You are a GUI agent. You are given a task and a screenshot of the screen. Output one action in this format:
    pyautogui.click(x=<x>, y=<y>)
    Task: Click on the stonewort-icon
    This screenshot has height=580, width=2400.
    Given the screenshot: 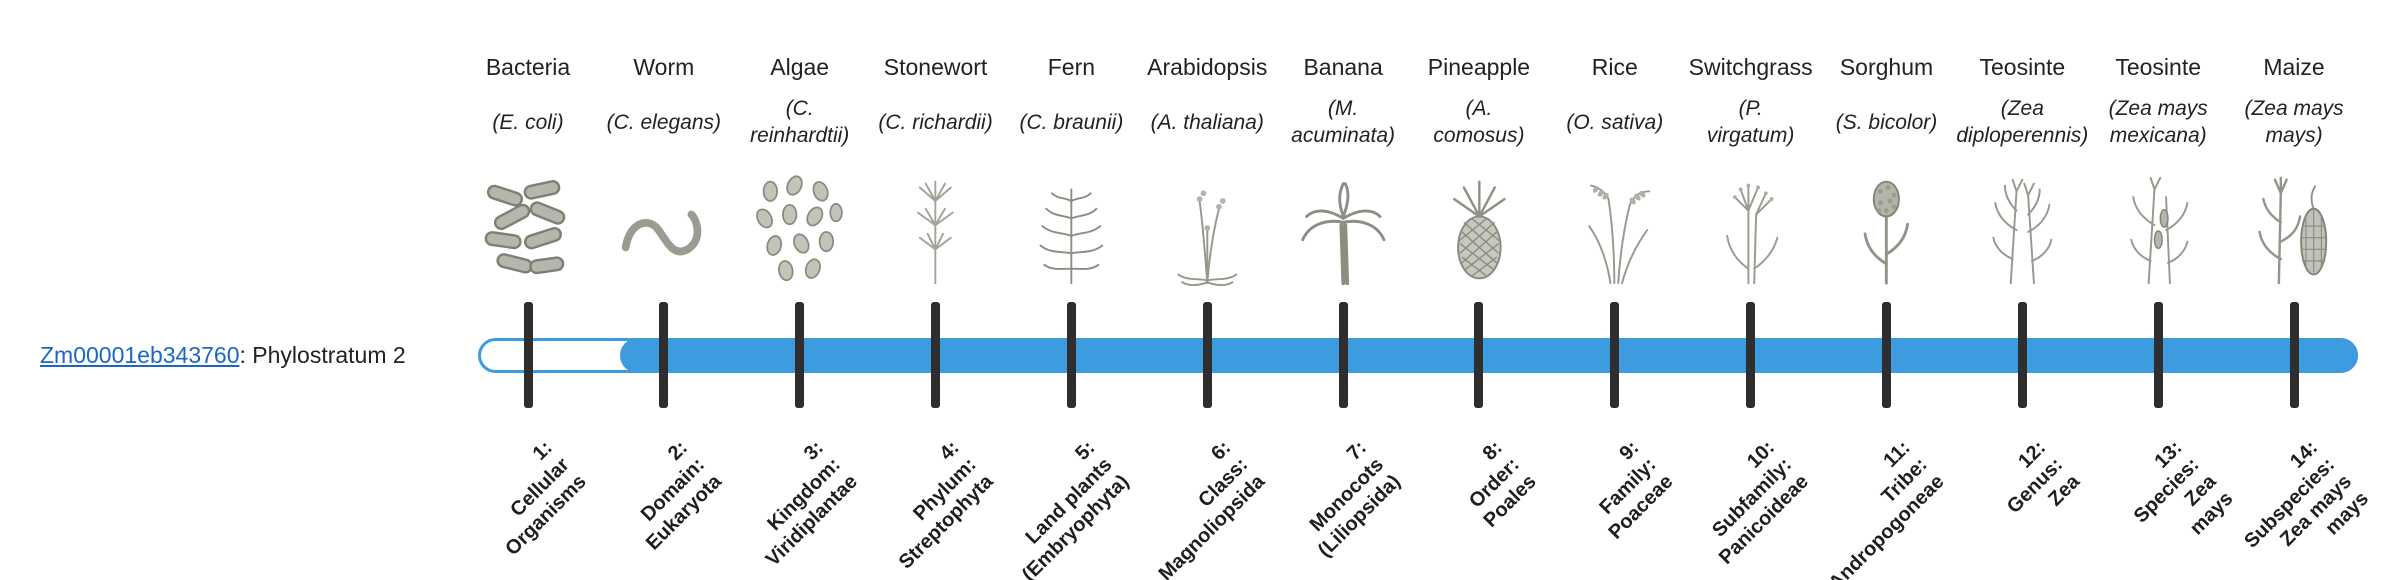 What is the action you would take?
    pyautogui.click(x=935, y=228)
    